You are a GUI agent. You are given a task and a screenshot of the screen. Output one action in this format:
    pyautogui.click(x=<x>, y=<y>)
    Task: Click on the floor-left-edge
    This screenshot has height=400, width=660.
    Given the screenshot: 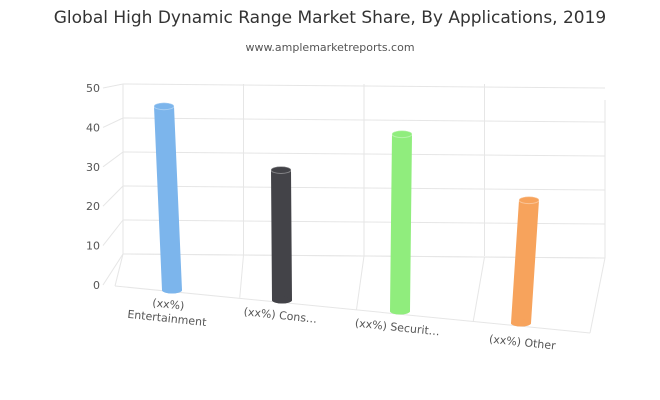 What is the action you would take?
    pyautogui.click(x=119, y=270)
    